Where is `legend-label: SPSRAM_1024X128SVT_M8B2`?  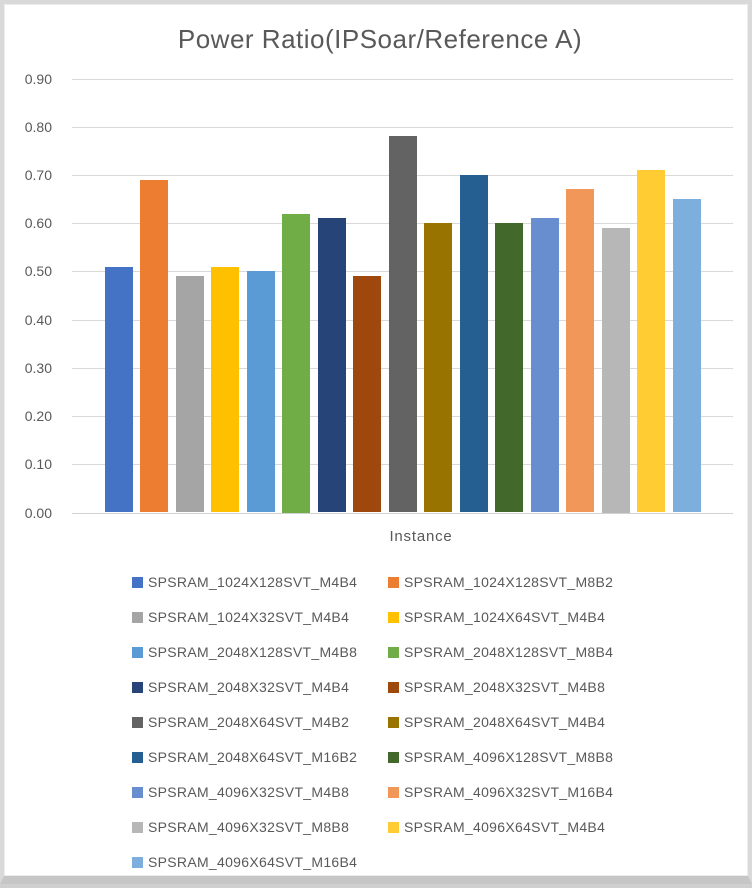
legend-label: SPSRAM_1024X128SVT_M8B2 is located at coordinates (509, 582).